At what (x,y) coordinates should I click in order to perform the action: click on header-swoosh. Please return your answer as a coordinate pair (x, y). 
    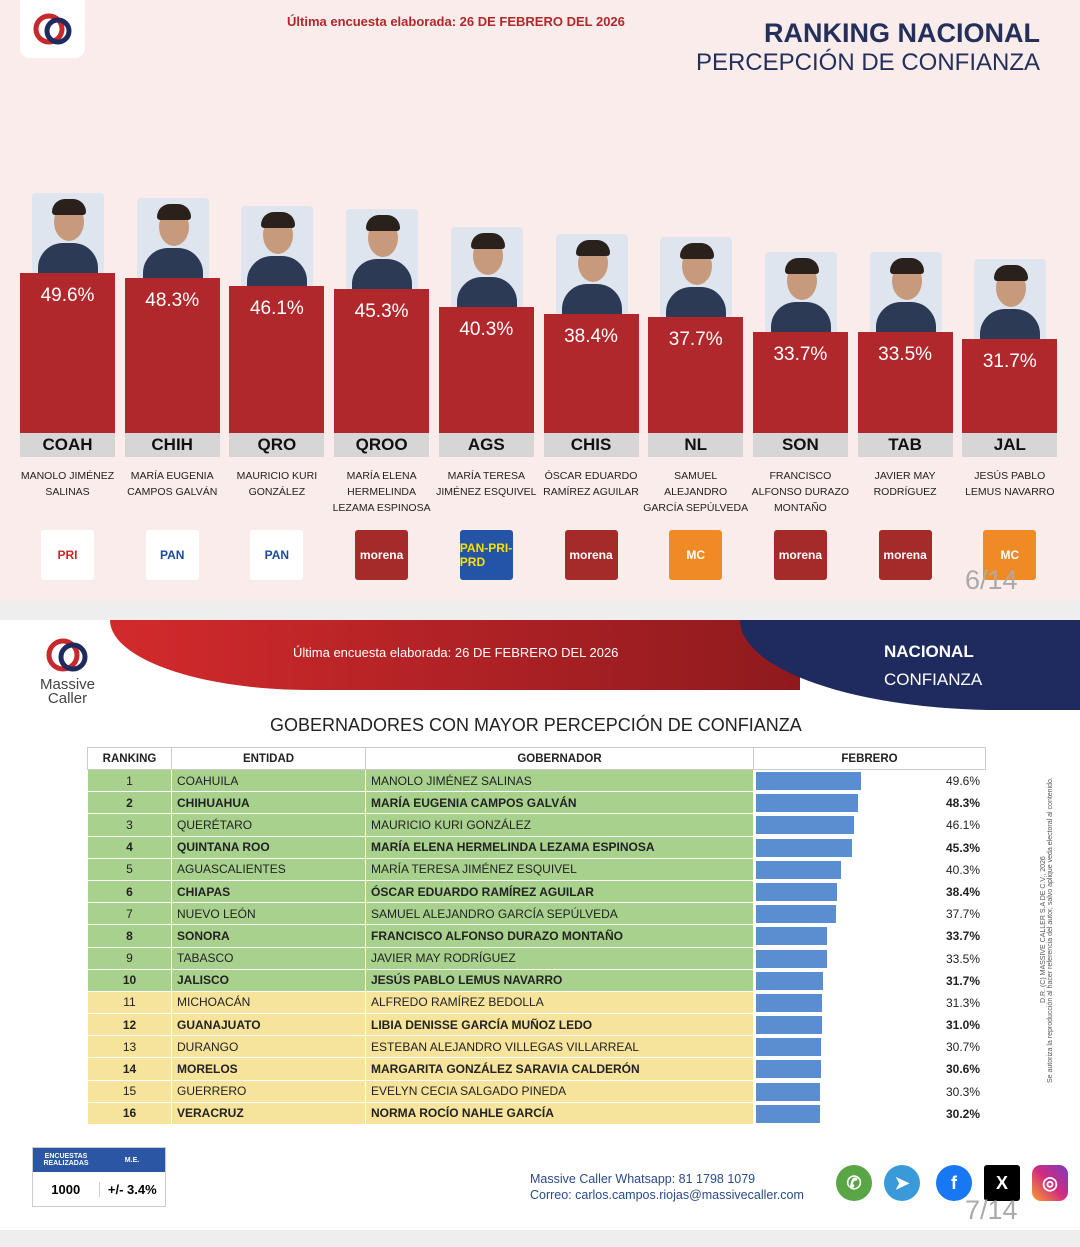
    Looking at the image, I should click on (455, 655).